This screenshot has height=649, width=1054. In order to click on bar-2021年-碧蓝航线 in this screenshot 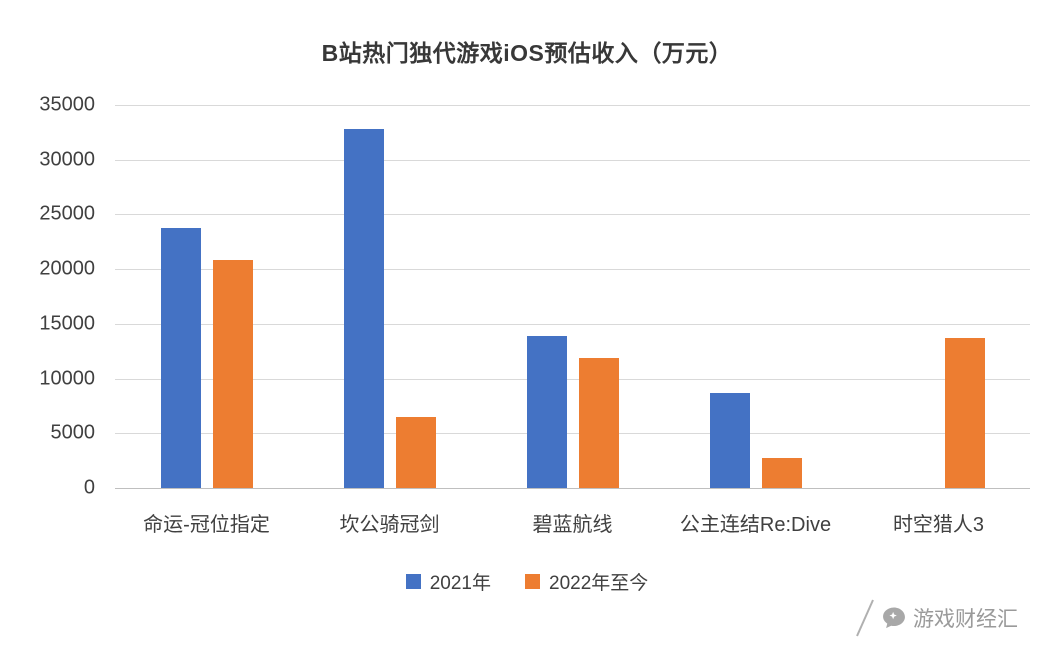, I will do `click(546, 411)`.